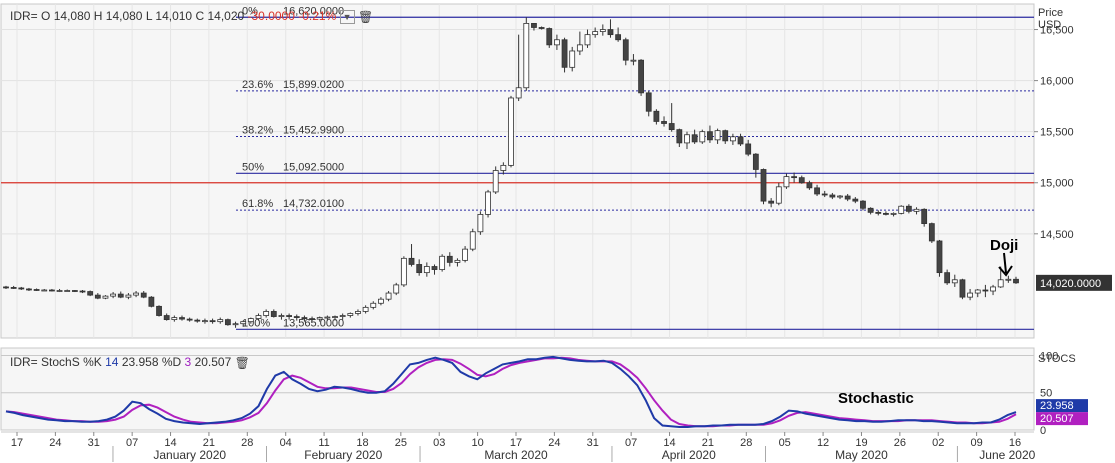 Image resolution: width=1115 pixels, height=463 pixels. What do you see at coordinates (24, 362) in the screenshot?
I see `stoch-symbol: IDR=` at bounding box center [24, 362].